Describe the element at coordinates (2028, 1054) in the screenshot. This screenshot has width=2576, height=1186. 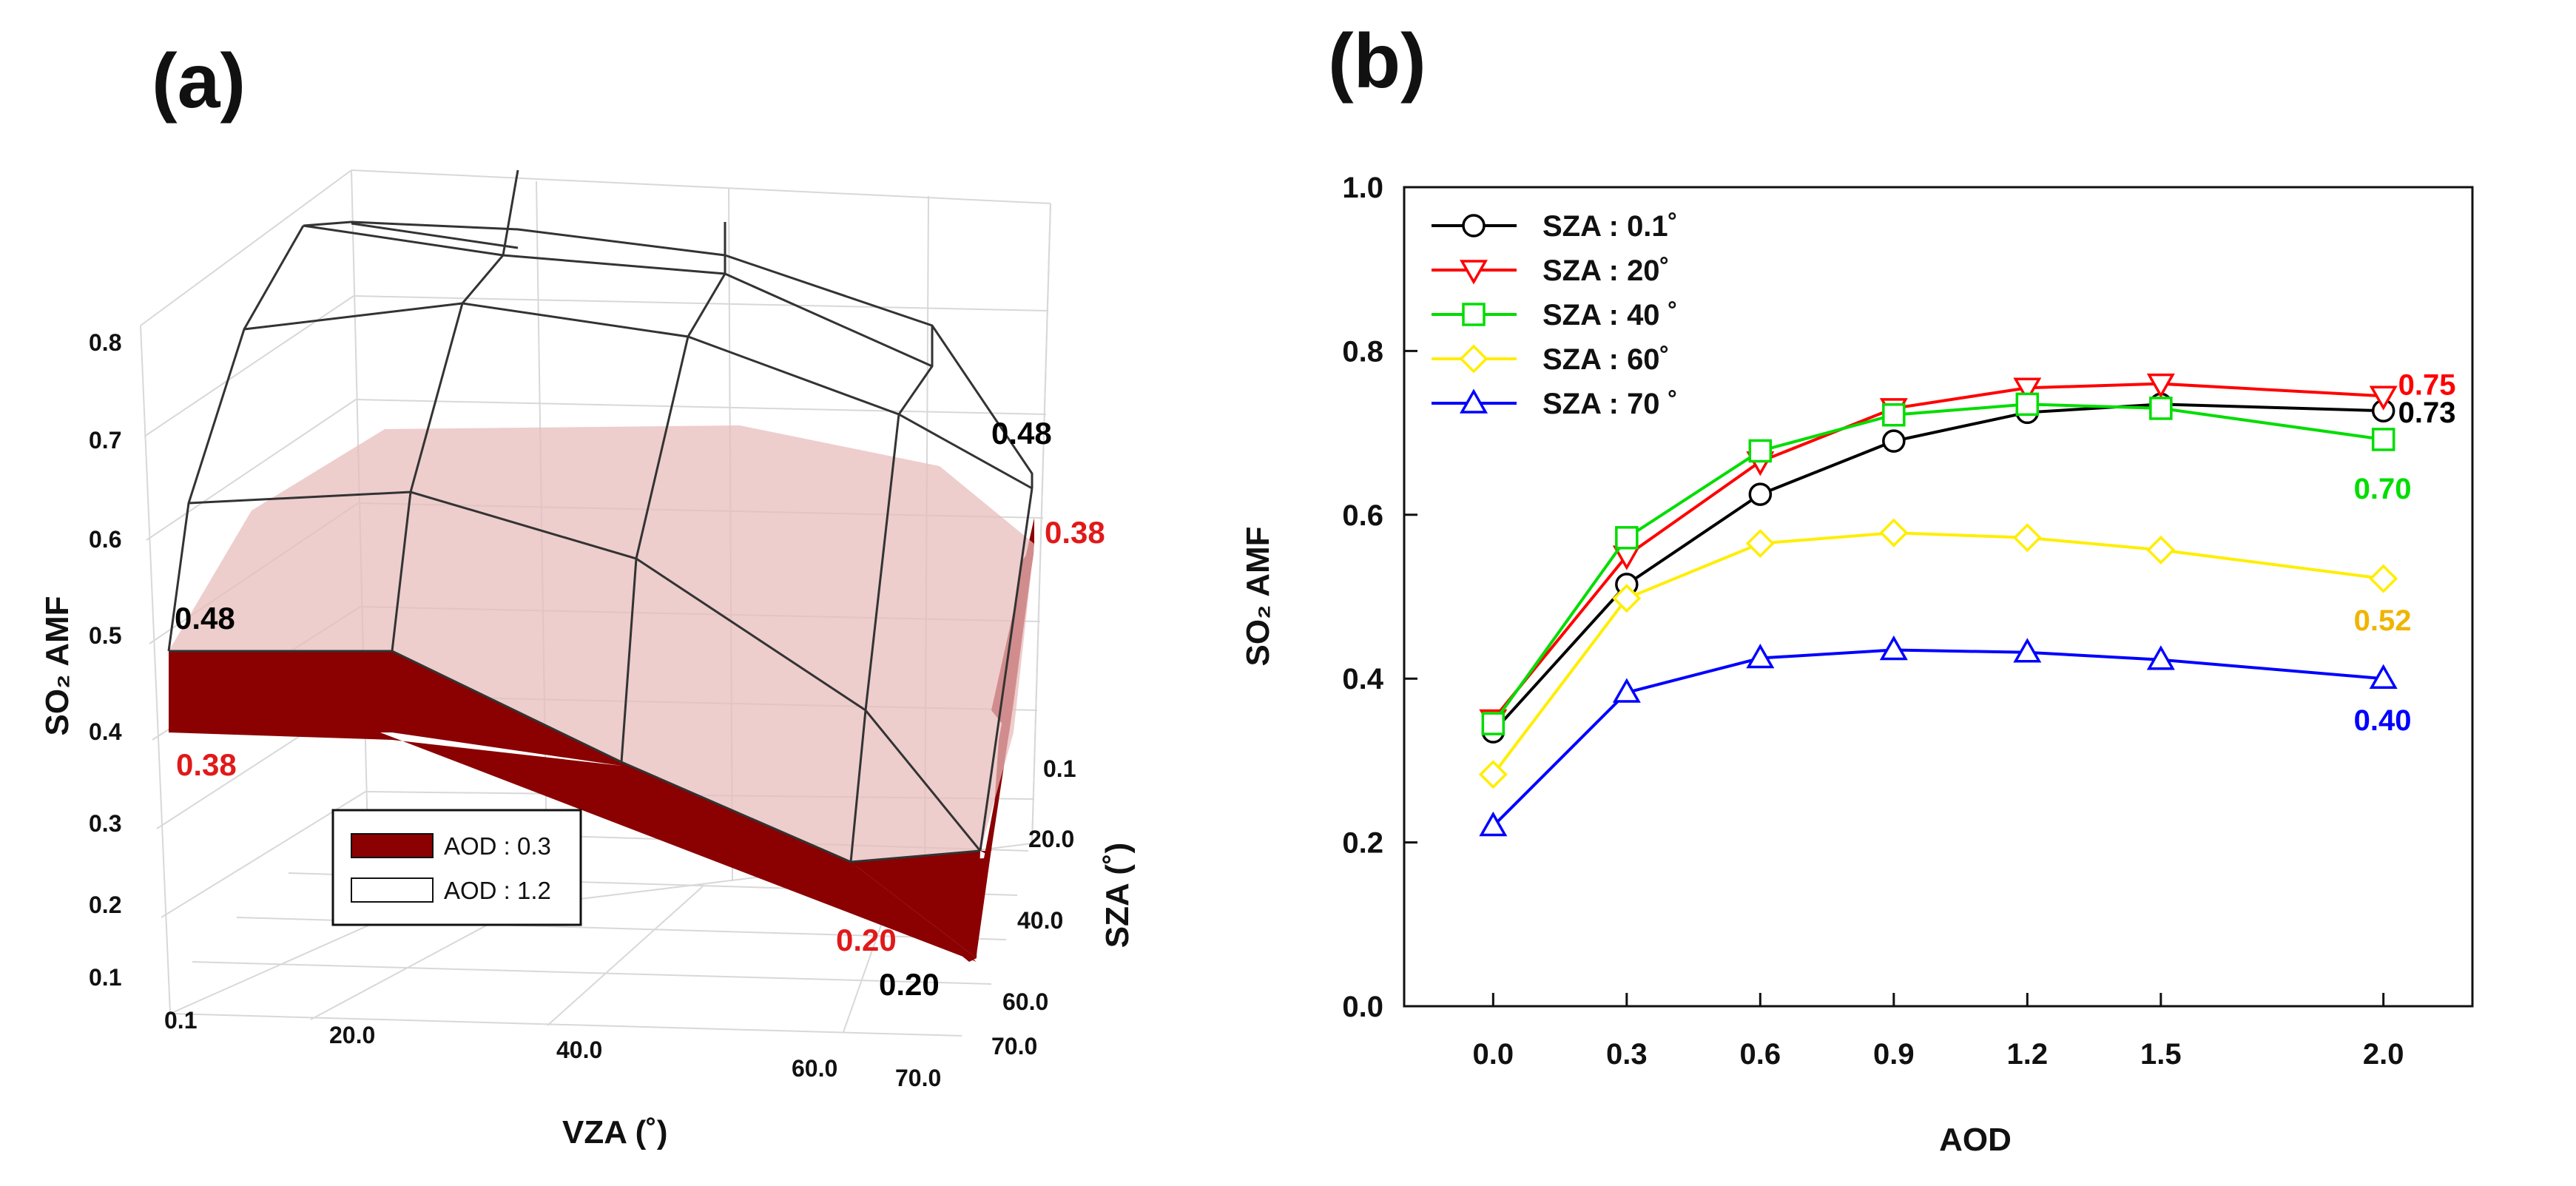
I see `x-tick-label: 1.2` at that location.